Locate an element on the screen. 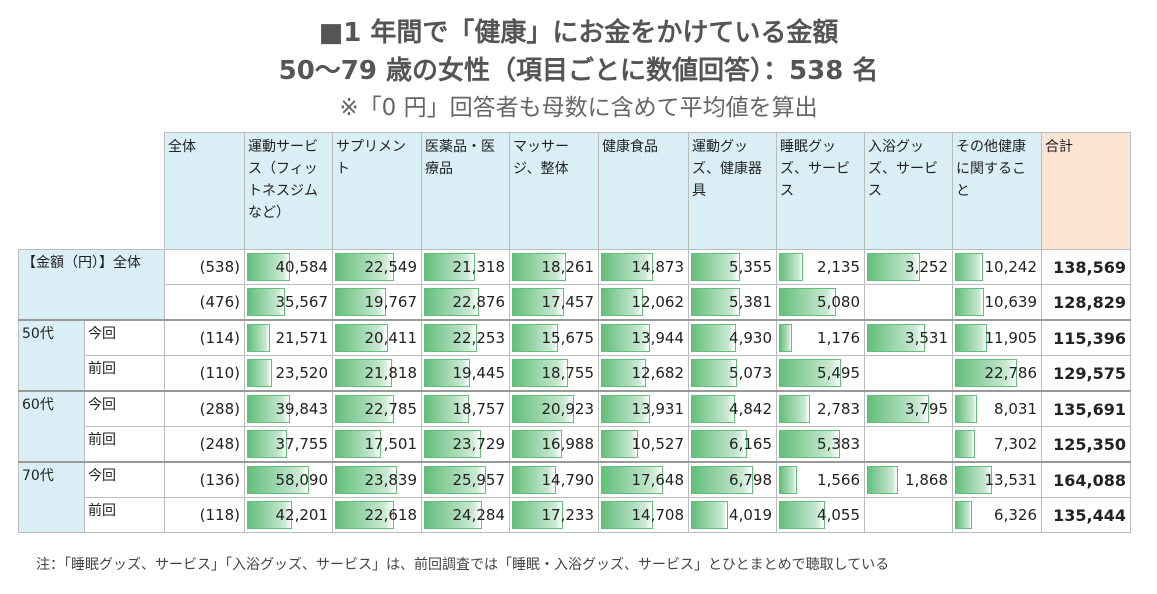 The image size is (1157, 594). value-cell: 22,785 is located at coordinates (377, 408).